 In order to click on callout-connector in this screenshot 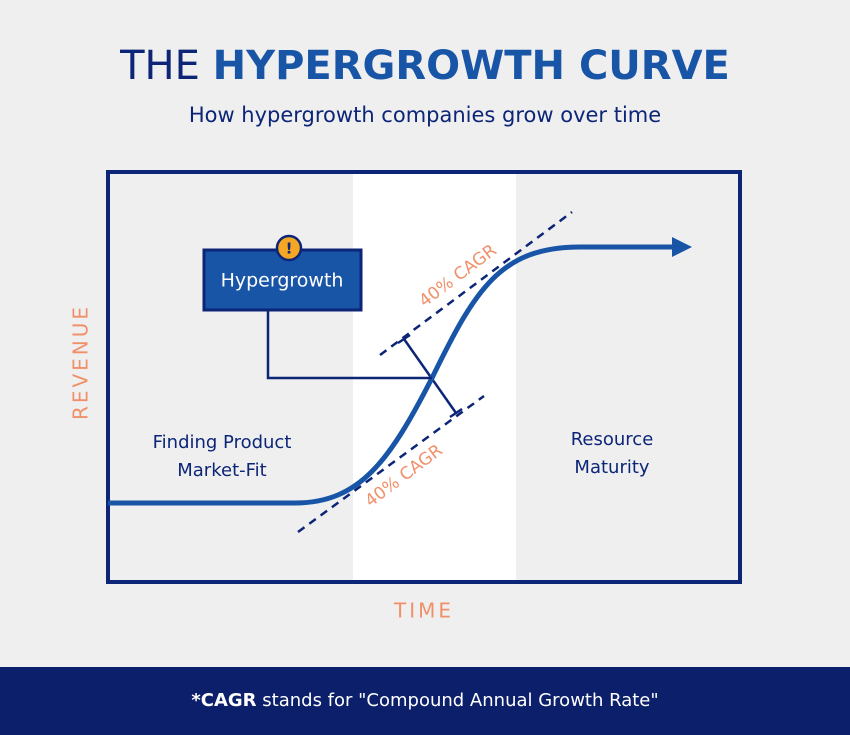, I will do `click(349, 345)`.